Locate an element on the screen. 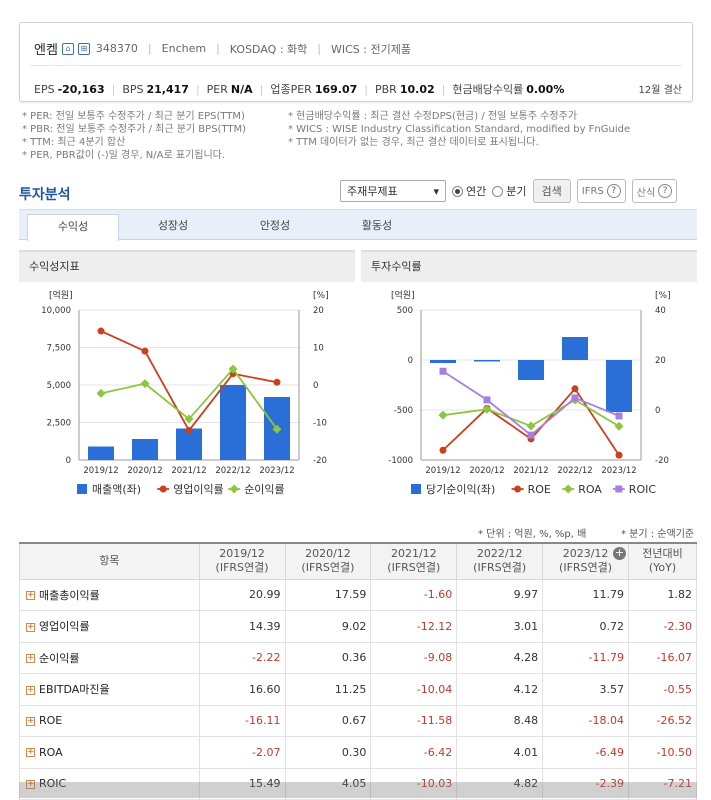  table-cell: 17.59 is located at coordinates (328, 594).